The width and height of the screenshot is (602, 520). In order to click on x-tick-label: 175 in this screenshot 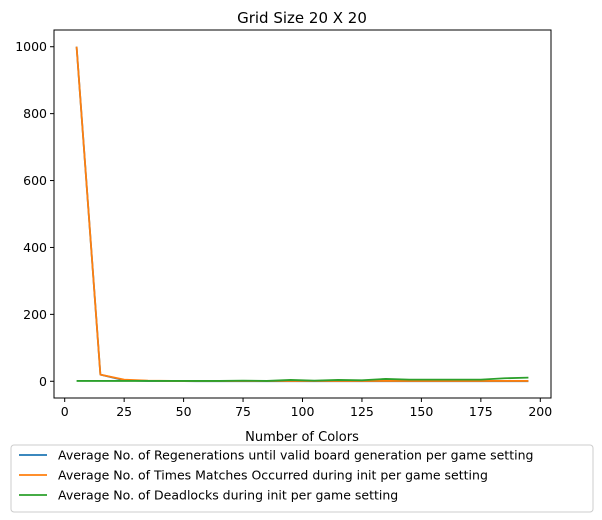, I will do `click(481, 411)`.